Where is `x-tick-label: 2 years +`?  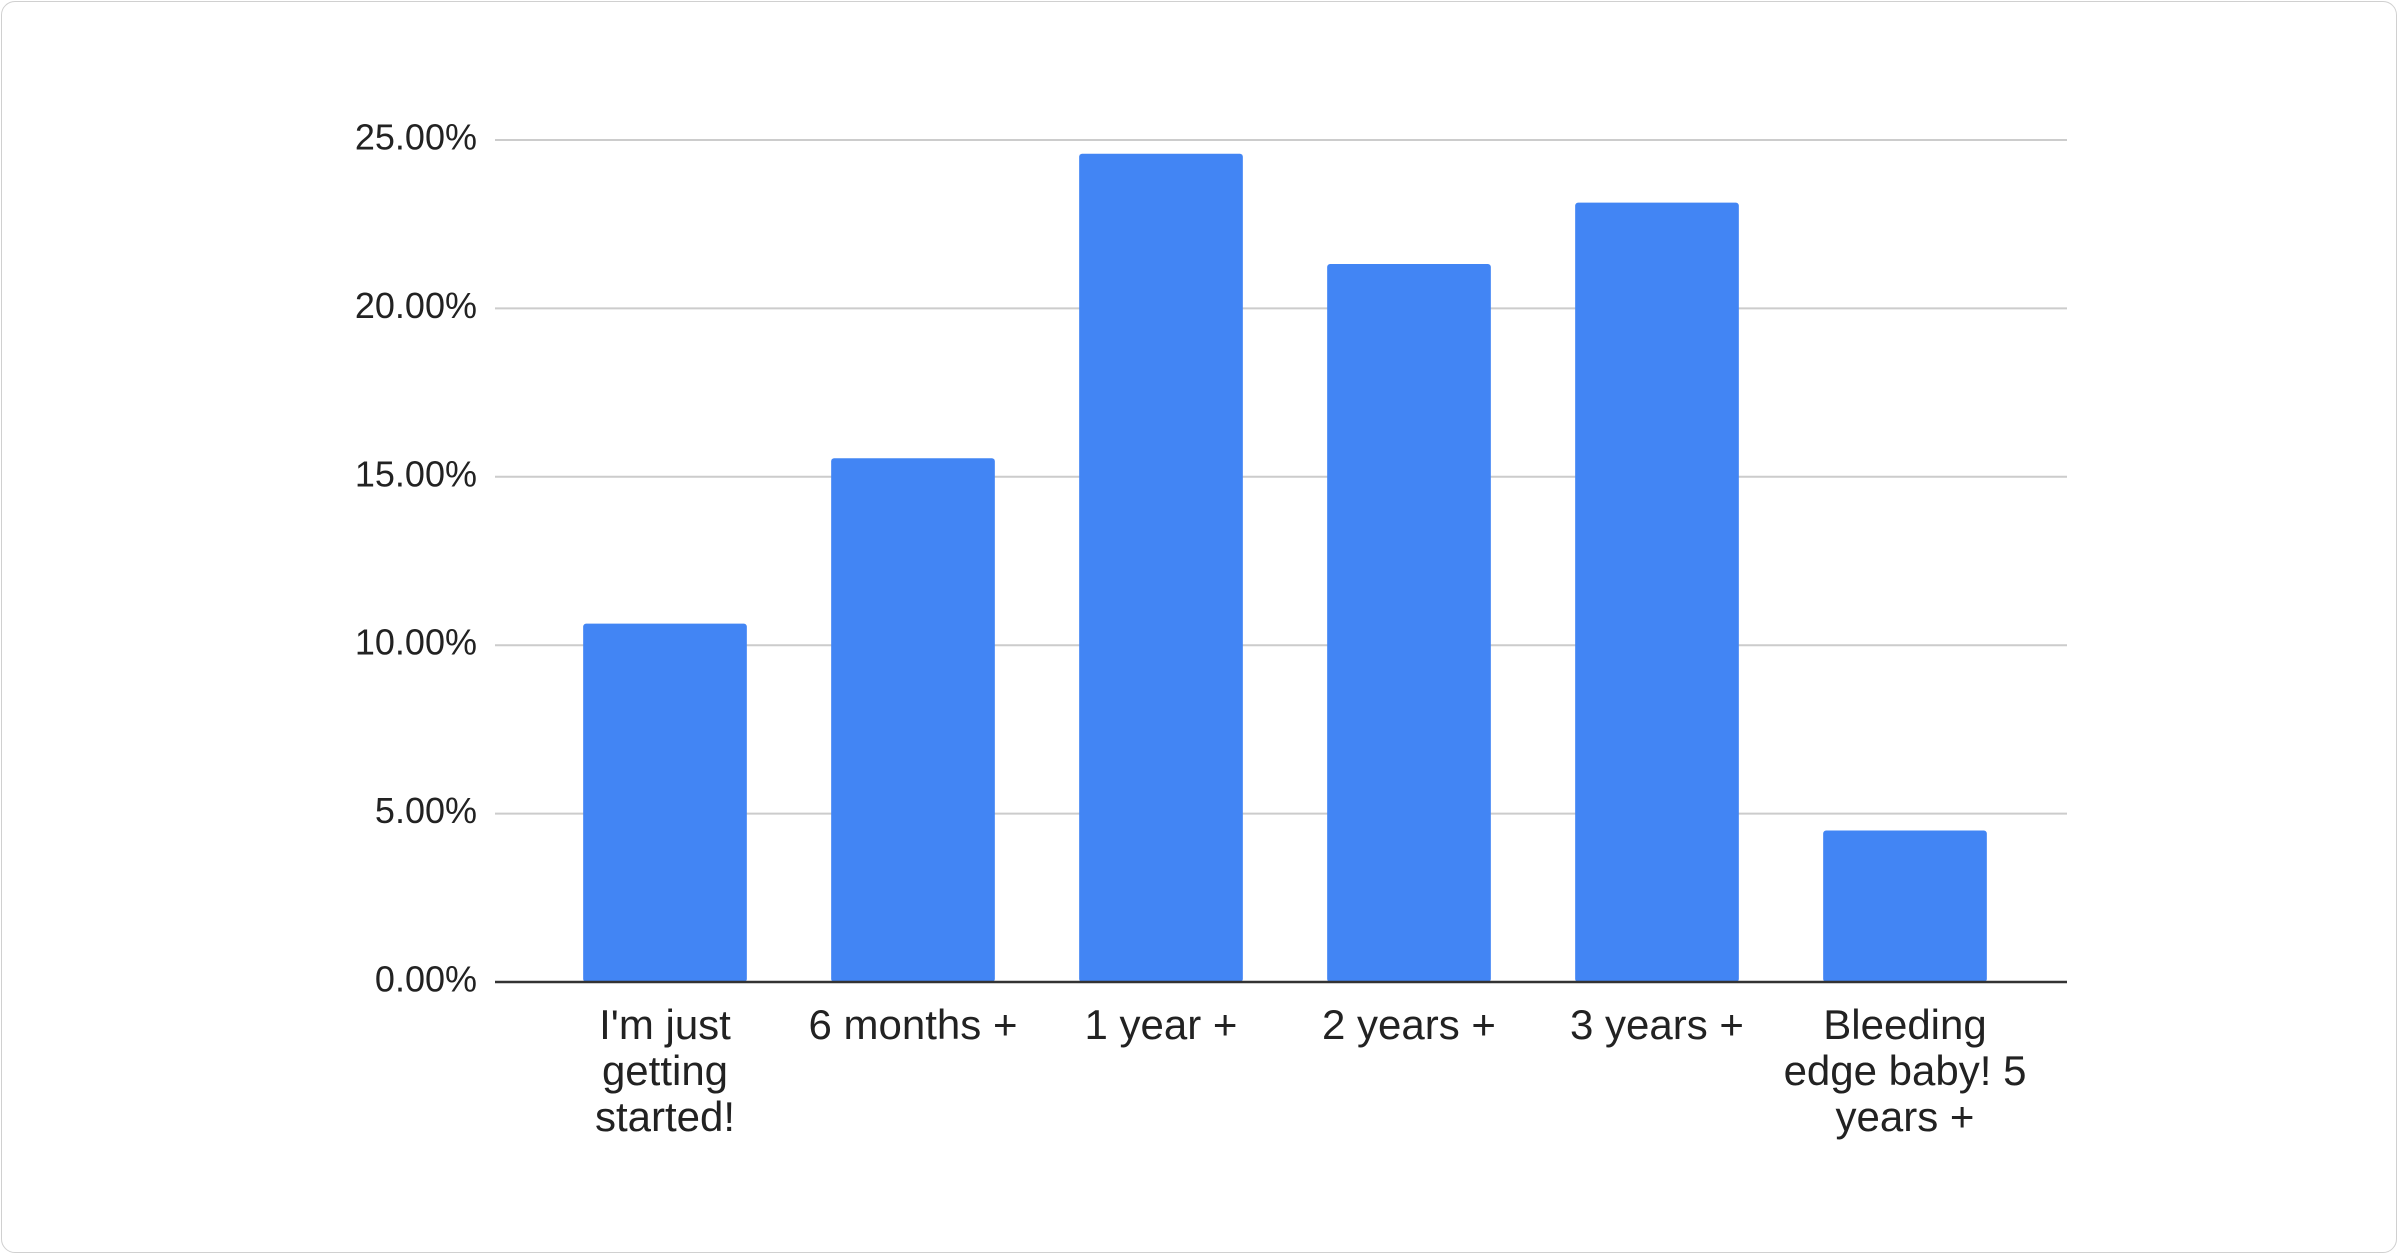 x-tick-label: 2 years + is located at coordinates (1409, 1024).